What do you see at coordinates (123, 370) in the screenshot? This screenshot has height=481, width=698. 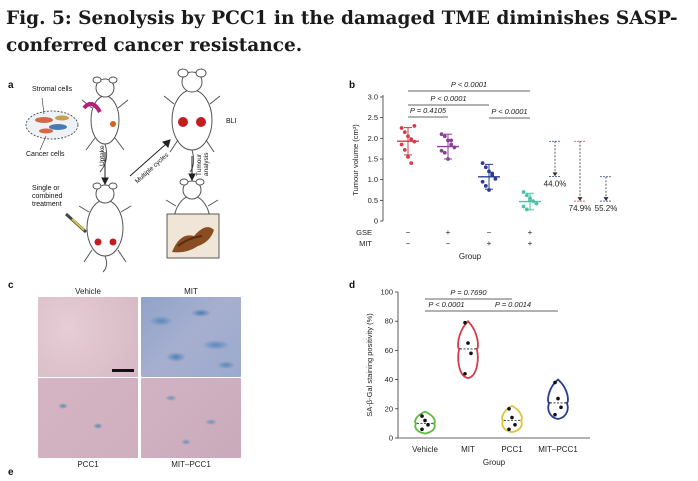 I see `scale-bar` at bounding box center [123, 370].